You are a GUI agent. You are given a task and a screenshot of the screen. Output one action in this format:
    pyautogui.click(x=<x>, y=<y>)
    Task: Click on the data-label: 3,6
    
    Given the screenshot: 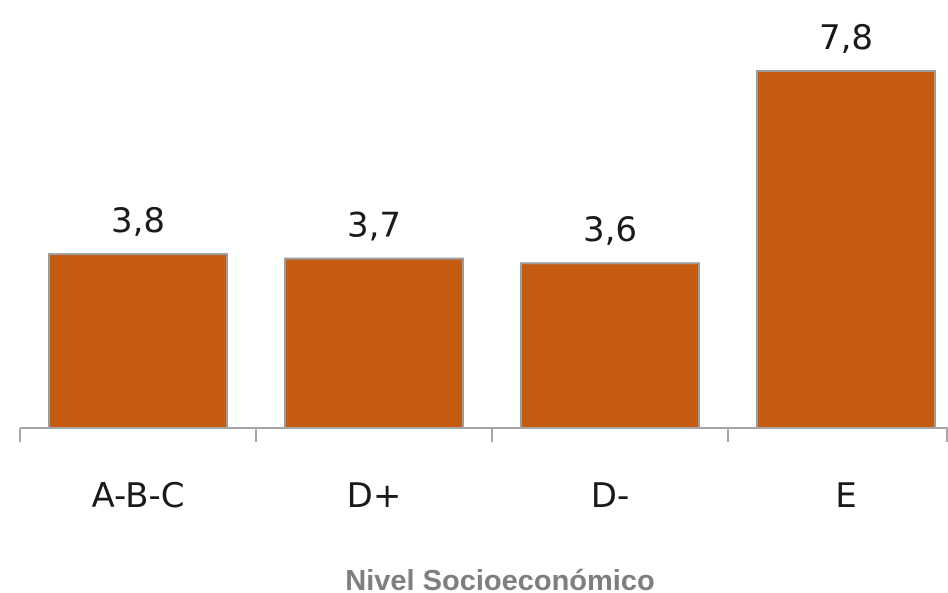 What is the action you would take?
    pyautogui.click(x=610, y=230)
    